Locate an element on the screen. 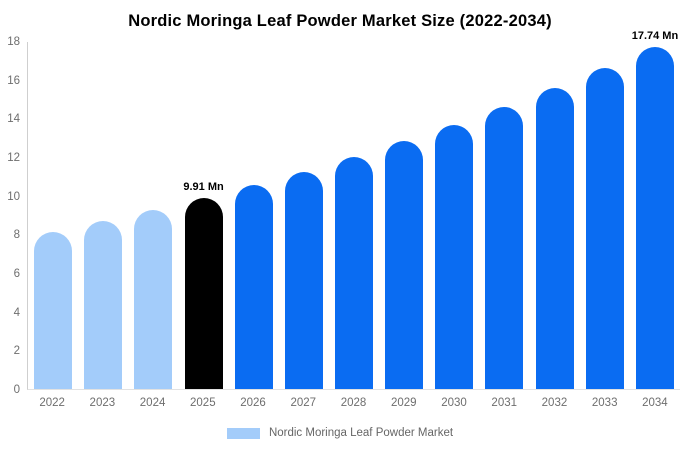 Image resolution: width=680 pixels, height=450 pixels. x-tick-label: 2027 is located at coordinates (303, 403).